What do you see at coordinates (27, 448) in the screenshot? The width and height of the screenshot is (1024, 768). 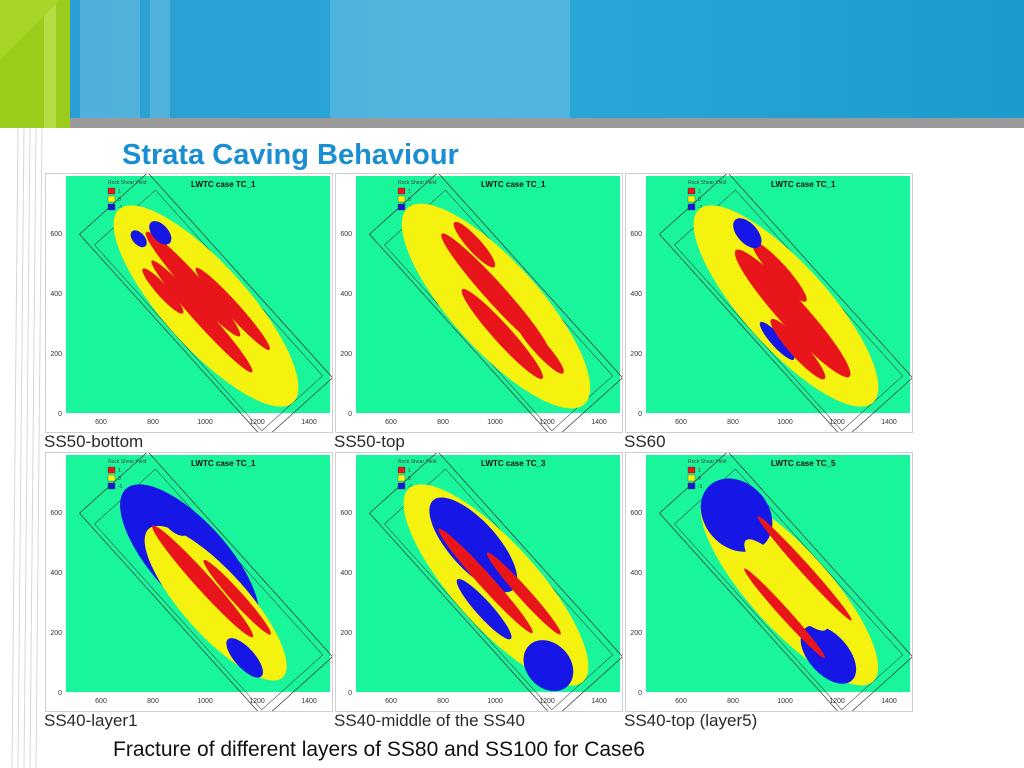 I see `decorative-lines` at bounding box center [27, 448].